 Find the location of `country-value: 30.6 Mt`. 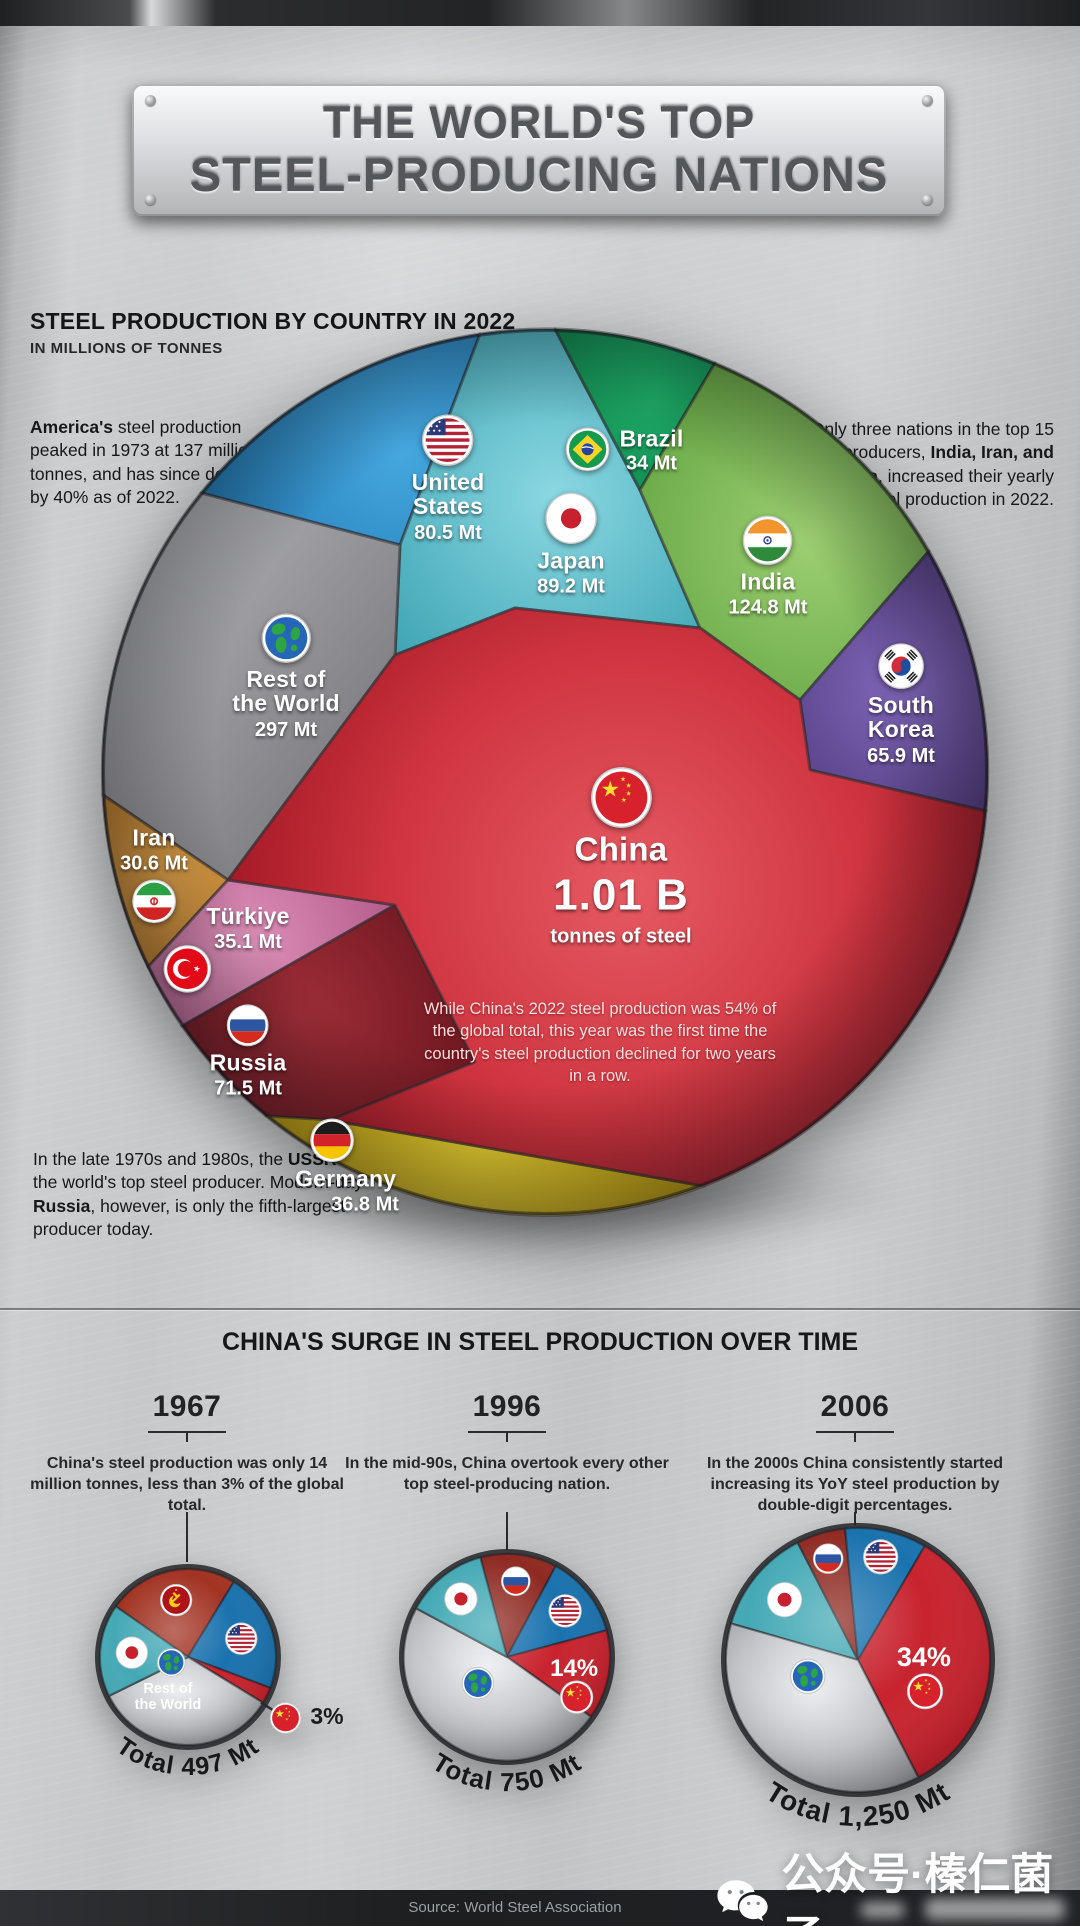

country-value: 30.6 Mt is located at coordinates (154, 863).